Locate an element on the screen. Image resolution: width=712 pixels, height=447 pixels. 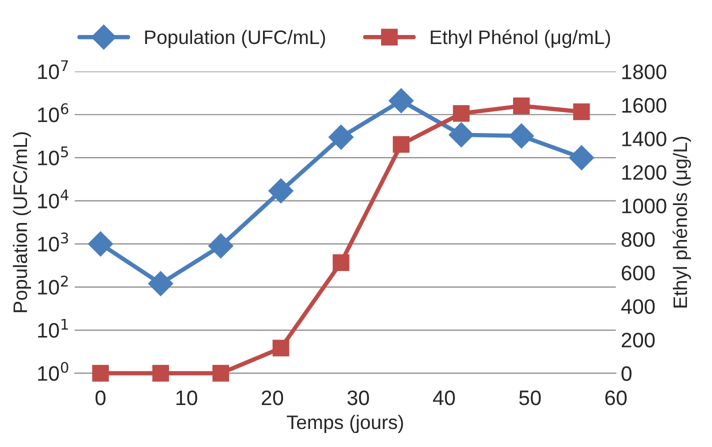
y2-tick-label: 1200 is located at coordinates (644, 172).